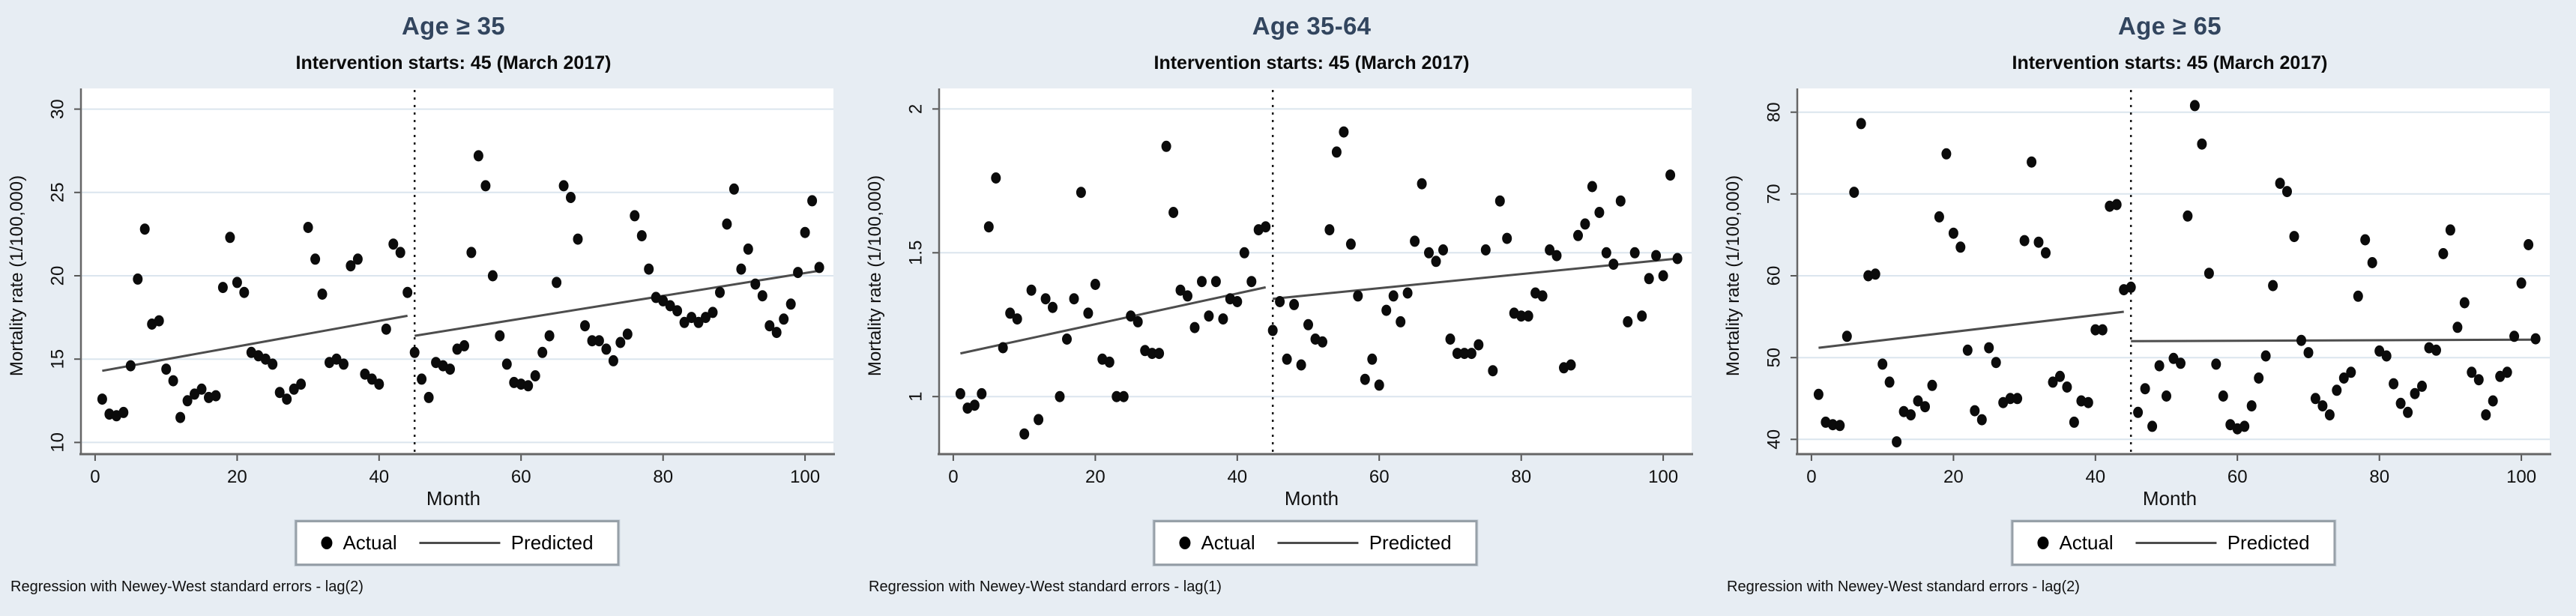 This screenshot has height=616, width=2576. What do you see at coordinates (2379, 477) in the screenshot?
I see `x-tick-label: 80` at bounding box center [2379, 477].